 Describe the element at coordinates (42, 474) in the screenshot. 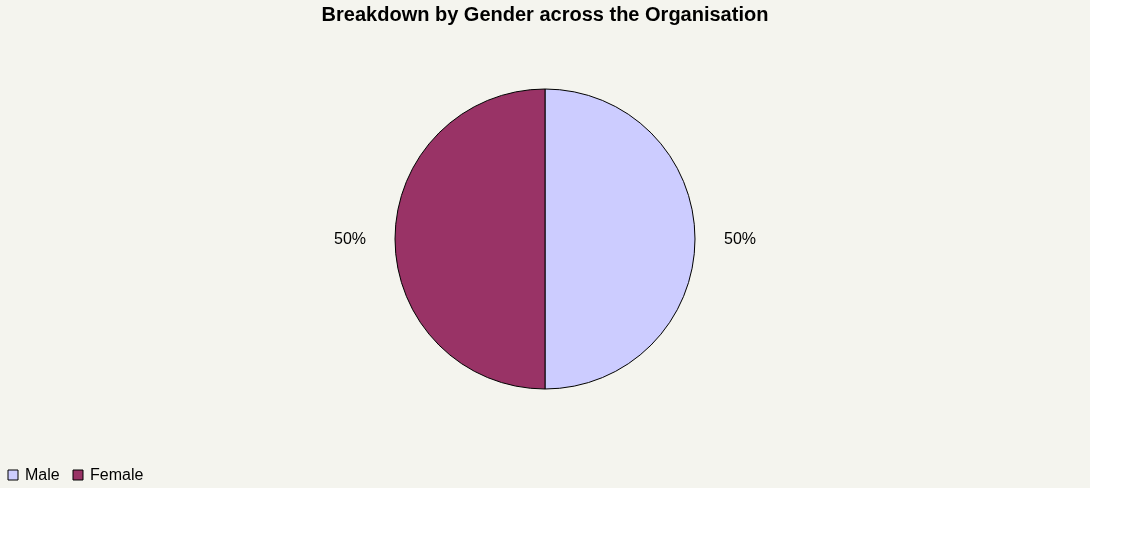

I see `legend-label: Male` at that location.